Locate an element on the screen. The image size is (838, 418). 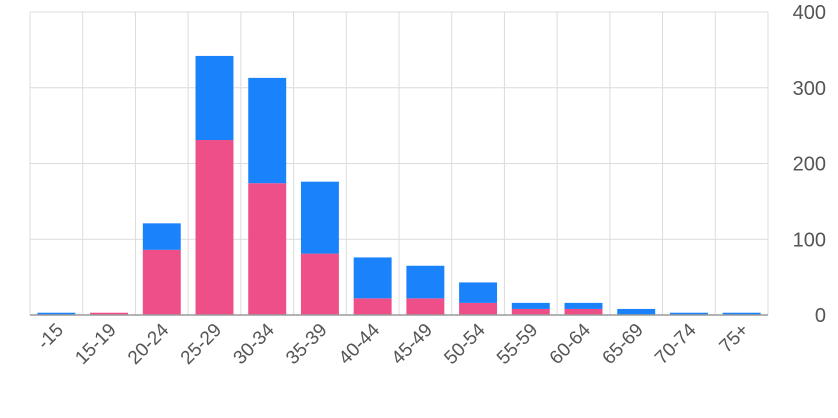
x-tick-label: 35-39 is located at coordinates (306, 344).